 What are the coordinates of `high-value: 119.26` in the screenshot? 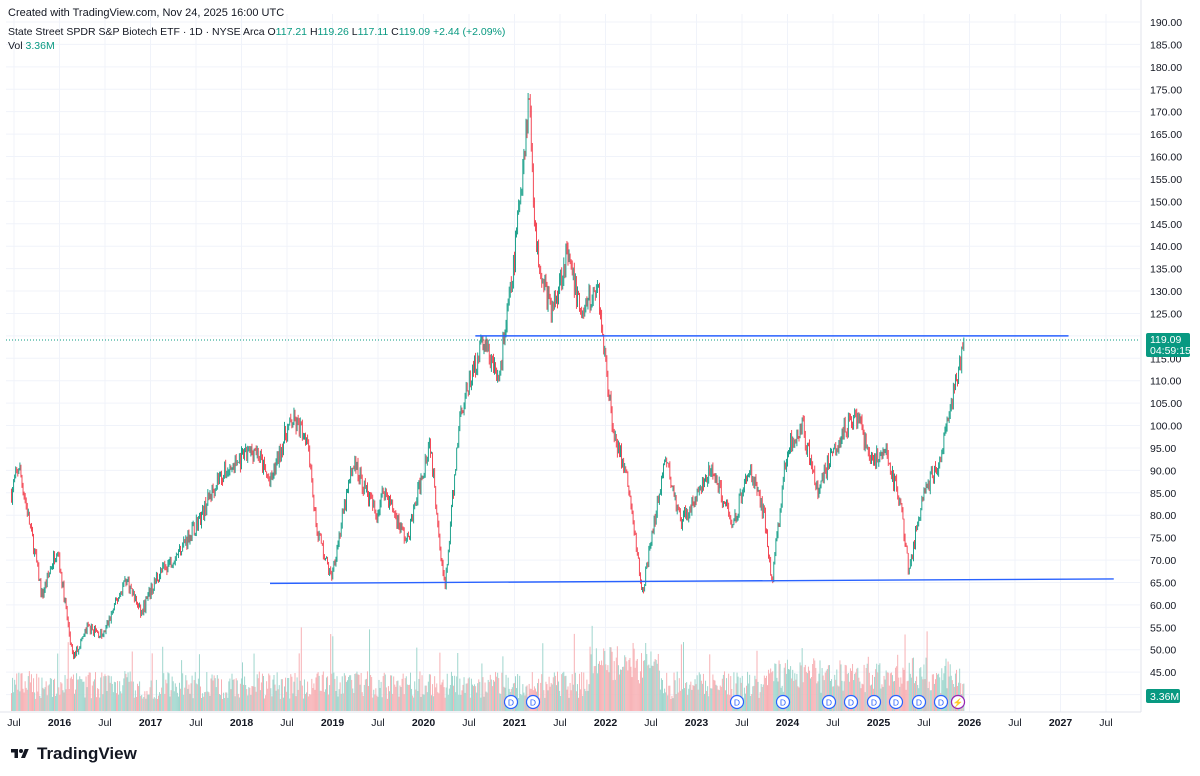 It's located at (333, 32).